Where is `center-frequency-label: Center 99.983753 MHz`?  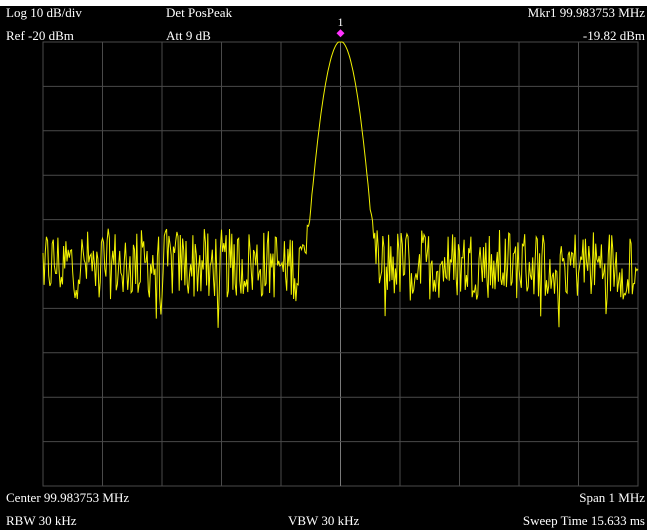 center-frequency-label: Center 99.983753 MHz is located at coordinates (68, 497).